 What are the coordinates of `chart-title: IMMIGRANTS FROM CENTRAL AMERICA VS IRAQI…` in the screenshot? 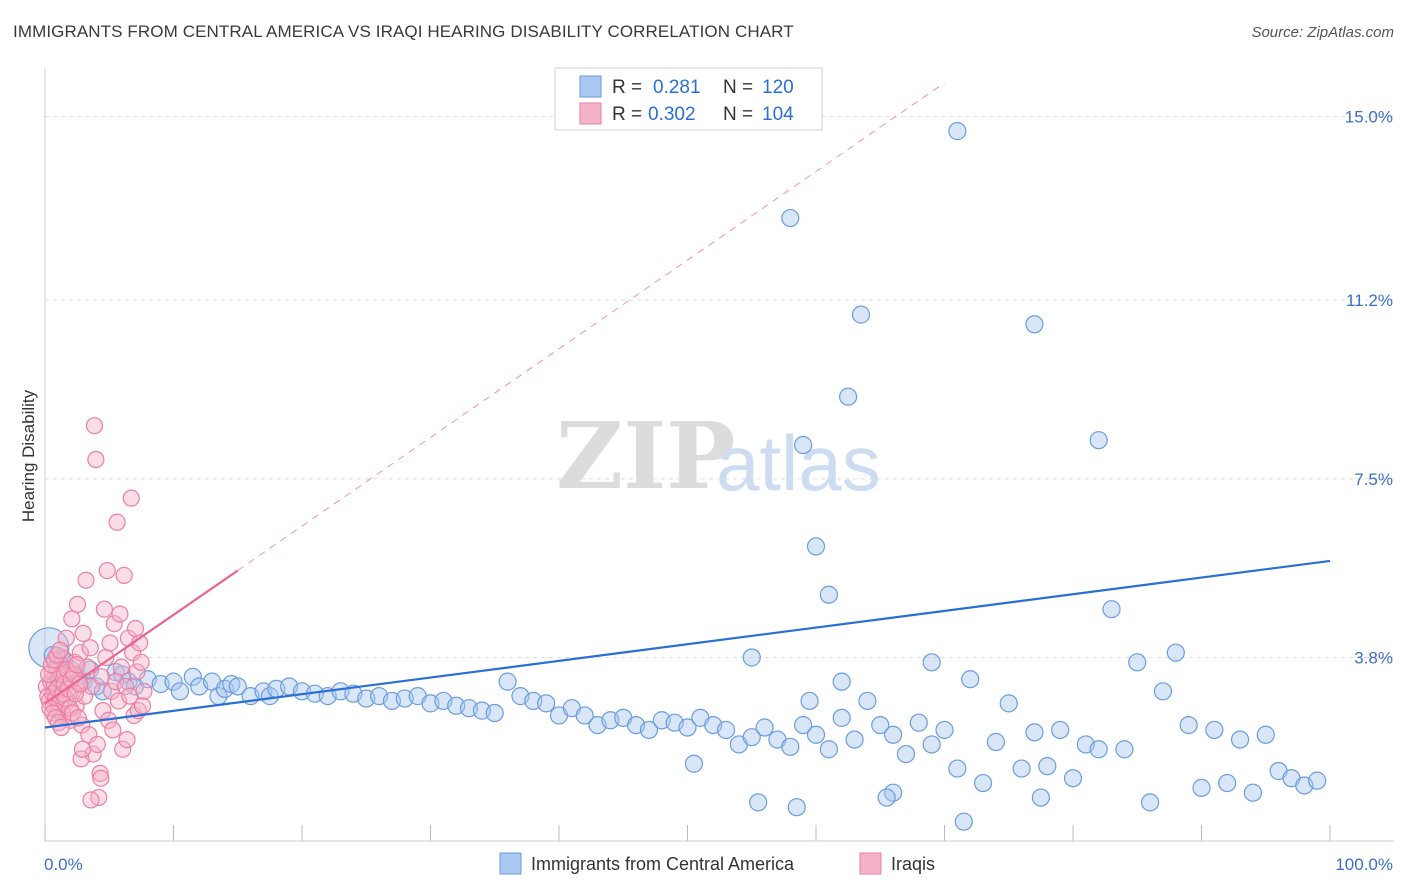 It's located at (403, 31).